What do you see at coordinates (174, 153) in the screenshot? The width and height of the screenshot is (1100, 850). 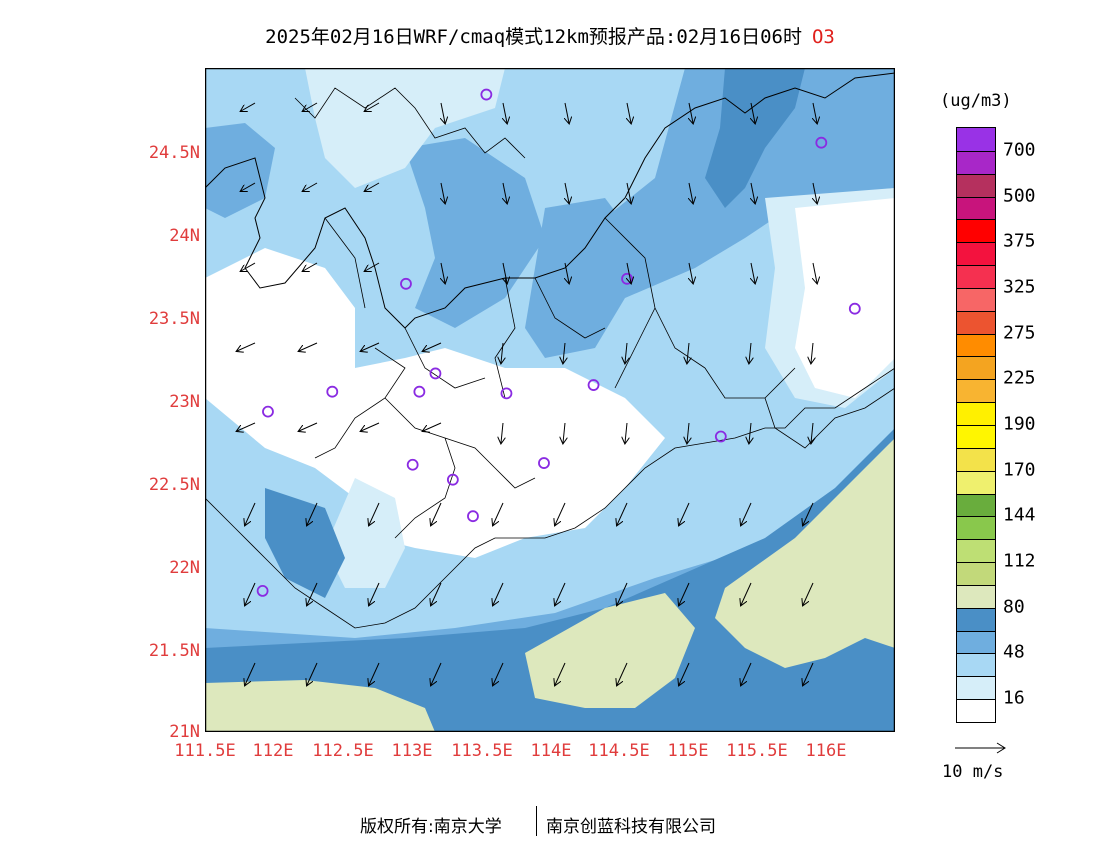 I see `lat-label-24-5n: 24.5N` at bounding box center [174, 153].